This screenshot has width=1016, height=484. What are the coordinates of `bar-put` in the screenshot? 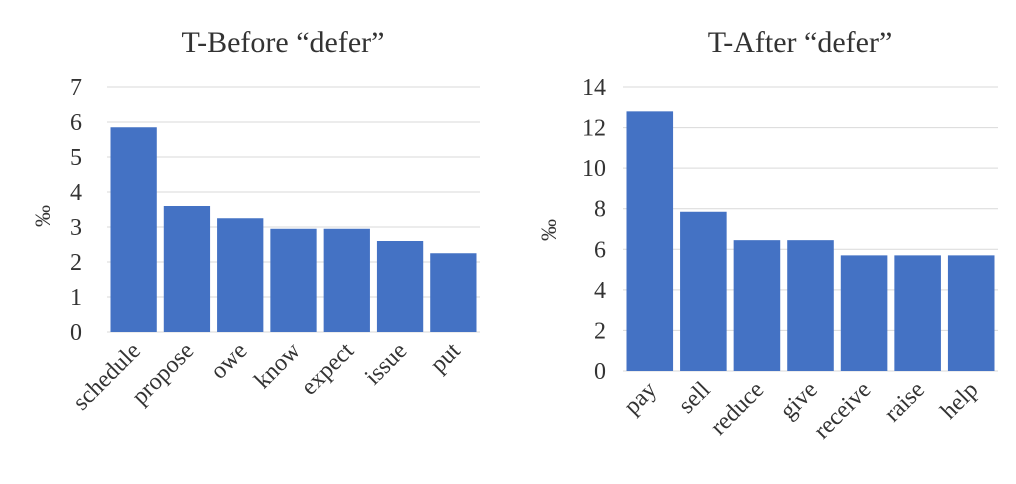 It's located at (453, 292).